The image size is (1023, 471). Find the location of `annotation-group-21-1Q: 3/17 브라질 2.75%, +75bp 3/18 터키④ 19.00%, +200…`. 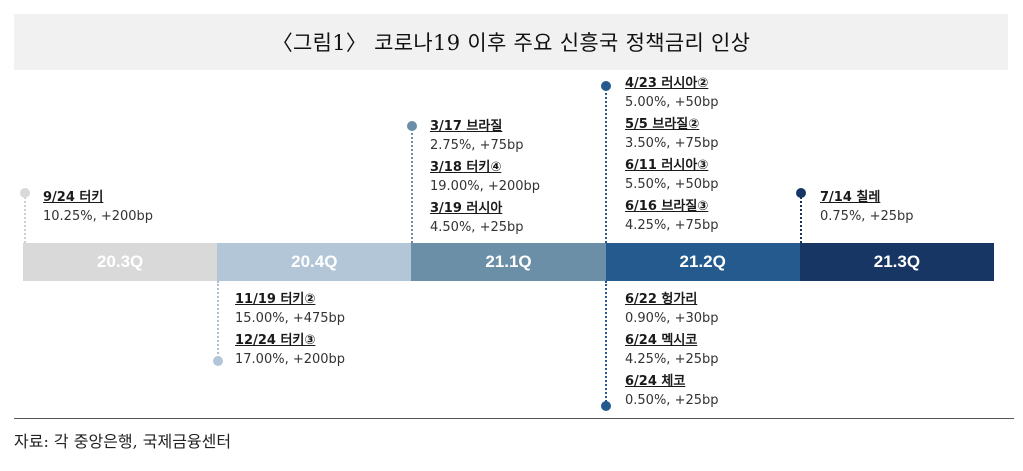

annotation-group-21-1Q: 3/17 브라질 2.75%, +75bp 3/18 터키④ 19.00%, +200… is located at coordinates (485, 178).